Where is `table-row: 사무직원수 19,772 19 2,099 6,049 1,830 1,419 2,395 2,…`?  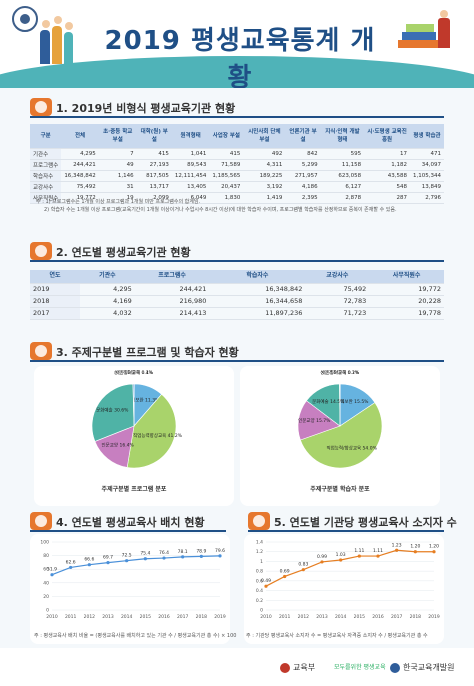
table-row: 사무직원수 19,772 19 2,099 6,049 1,830 1,419 2,395 2,… is located at coordinates (237, 198).